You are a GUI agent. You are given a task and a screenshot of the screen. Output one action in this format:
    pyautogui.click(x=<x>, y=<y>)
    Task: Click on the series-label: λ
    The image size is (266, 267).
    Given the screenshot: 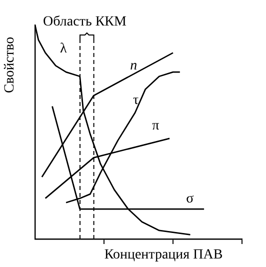 What is the action you would take?
    pyautogui.click(x=63, y=48)
    